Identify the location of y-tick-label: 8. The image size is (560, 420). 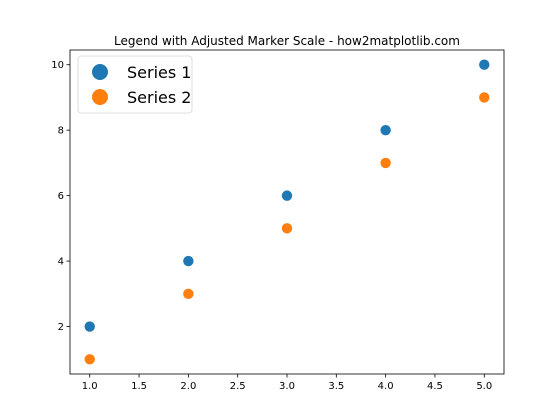
(61, 131).